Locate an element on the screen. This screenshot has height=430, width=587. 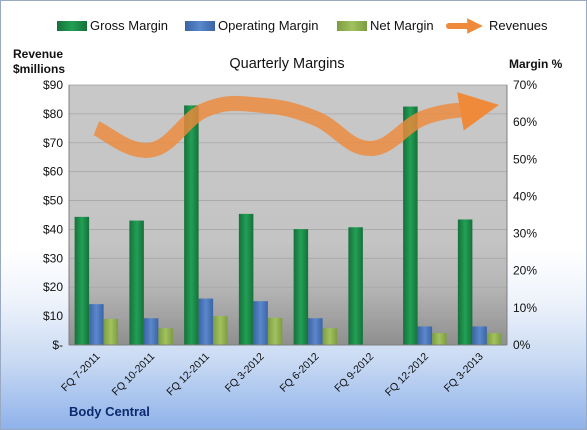
chart-title: Quarterly Margins is located at coordinates (286, 64).